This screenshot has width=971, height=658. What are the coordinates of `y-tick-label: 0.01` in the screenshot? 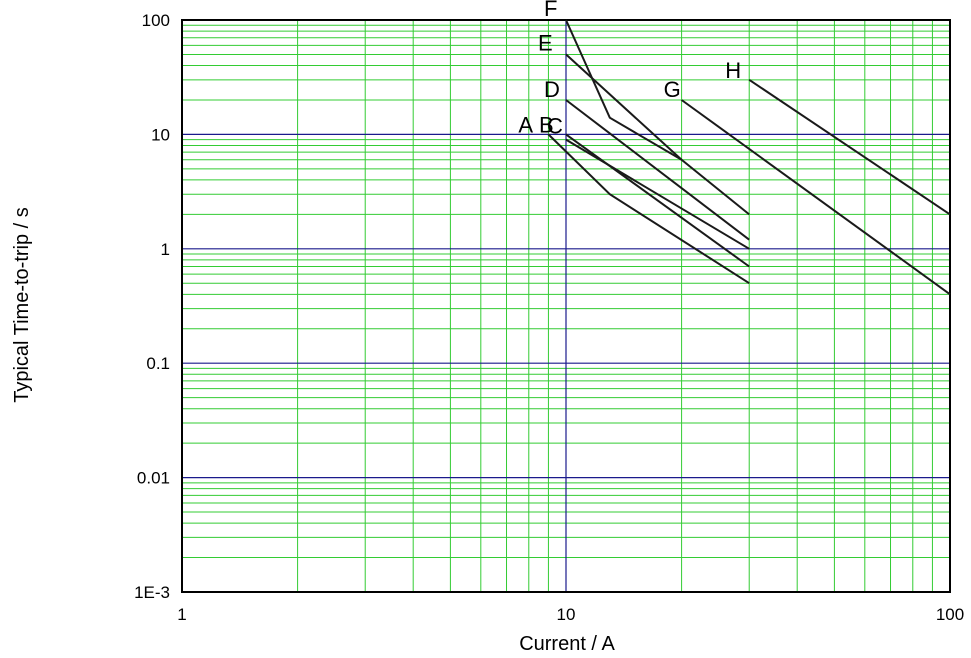 It's located at (153, 478).